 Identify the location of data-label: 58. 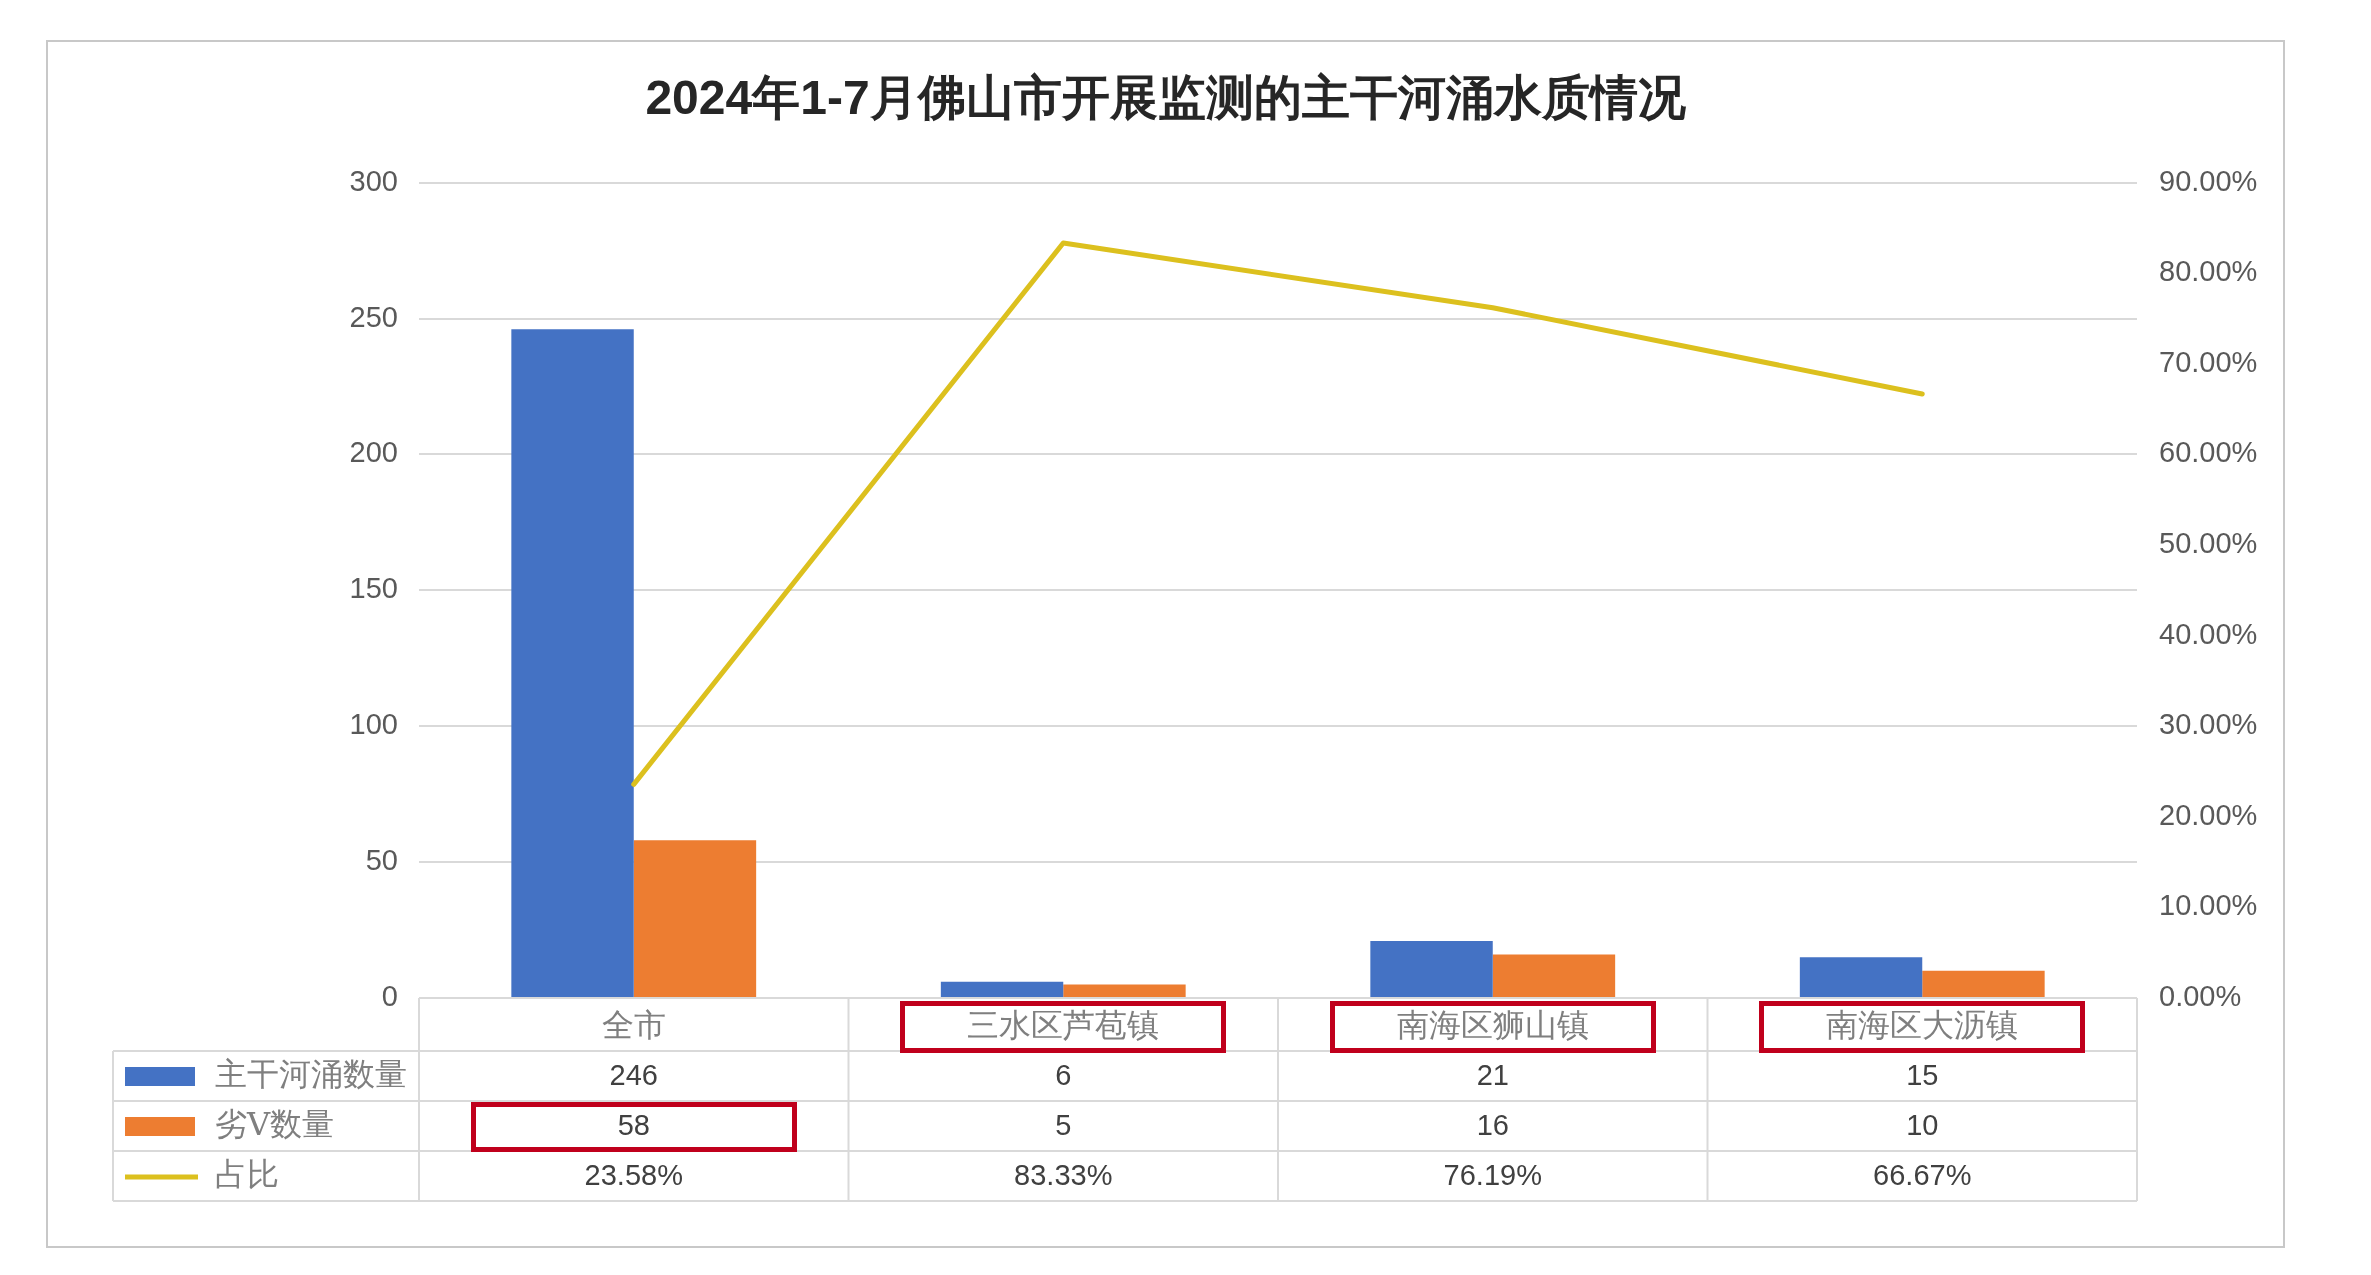
(633, 1125).